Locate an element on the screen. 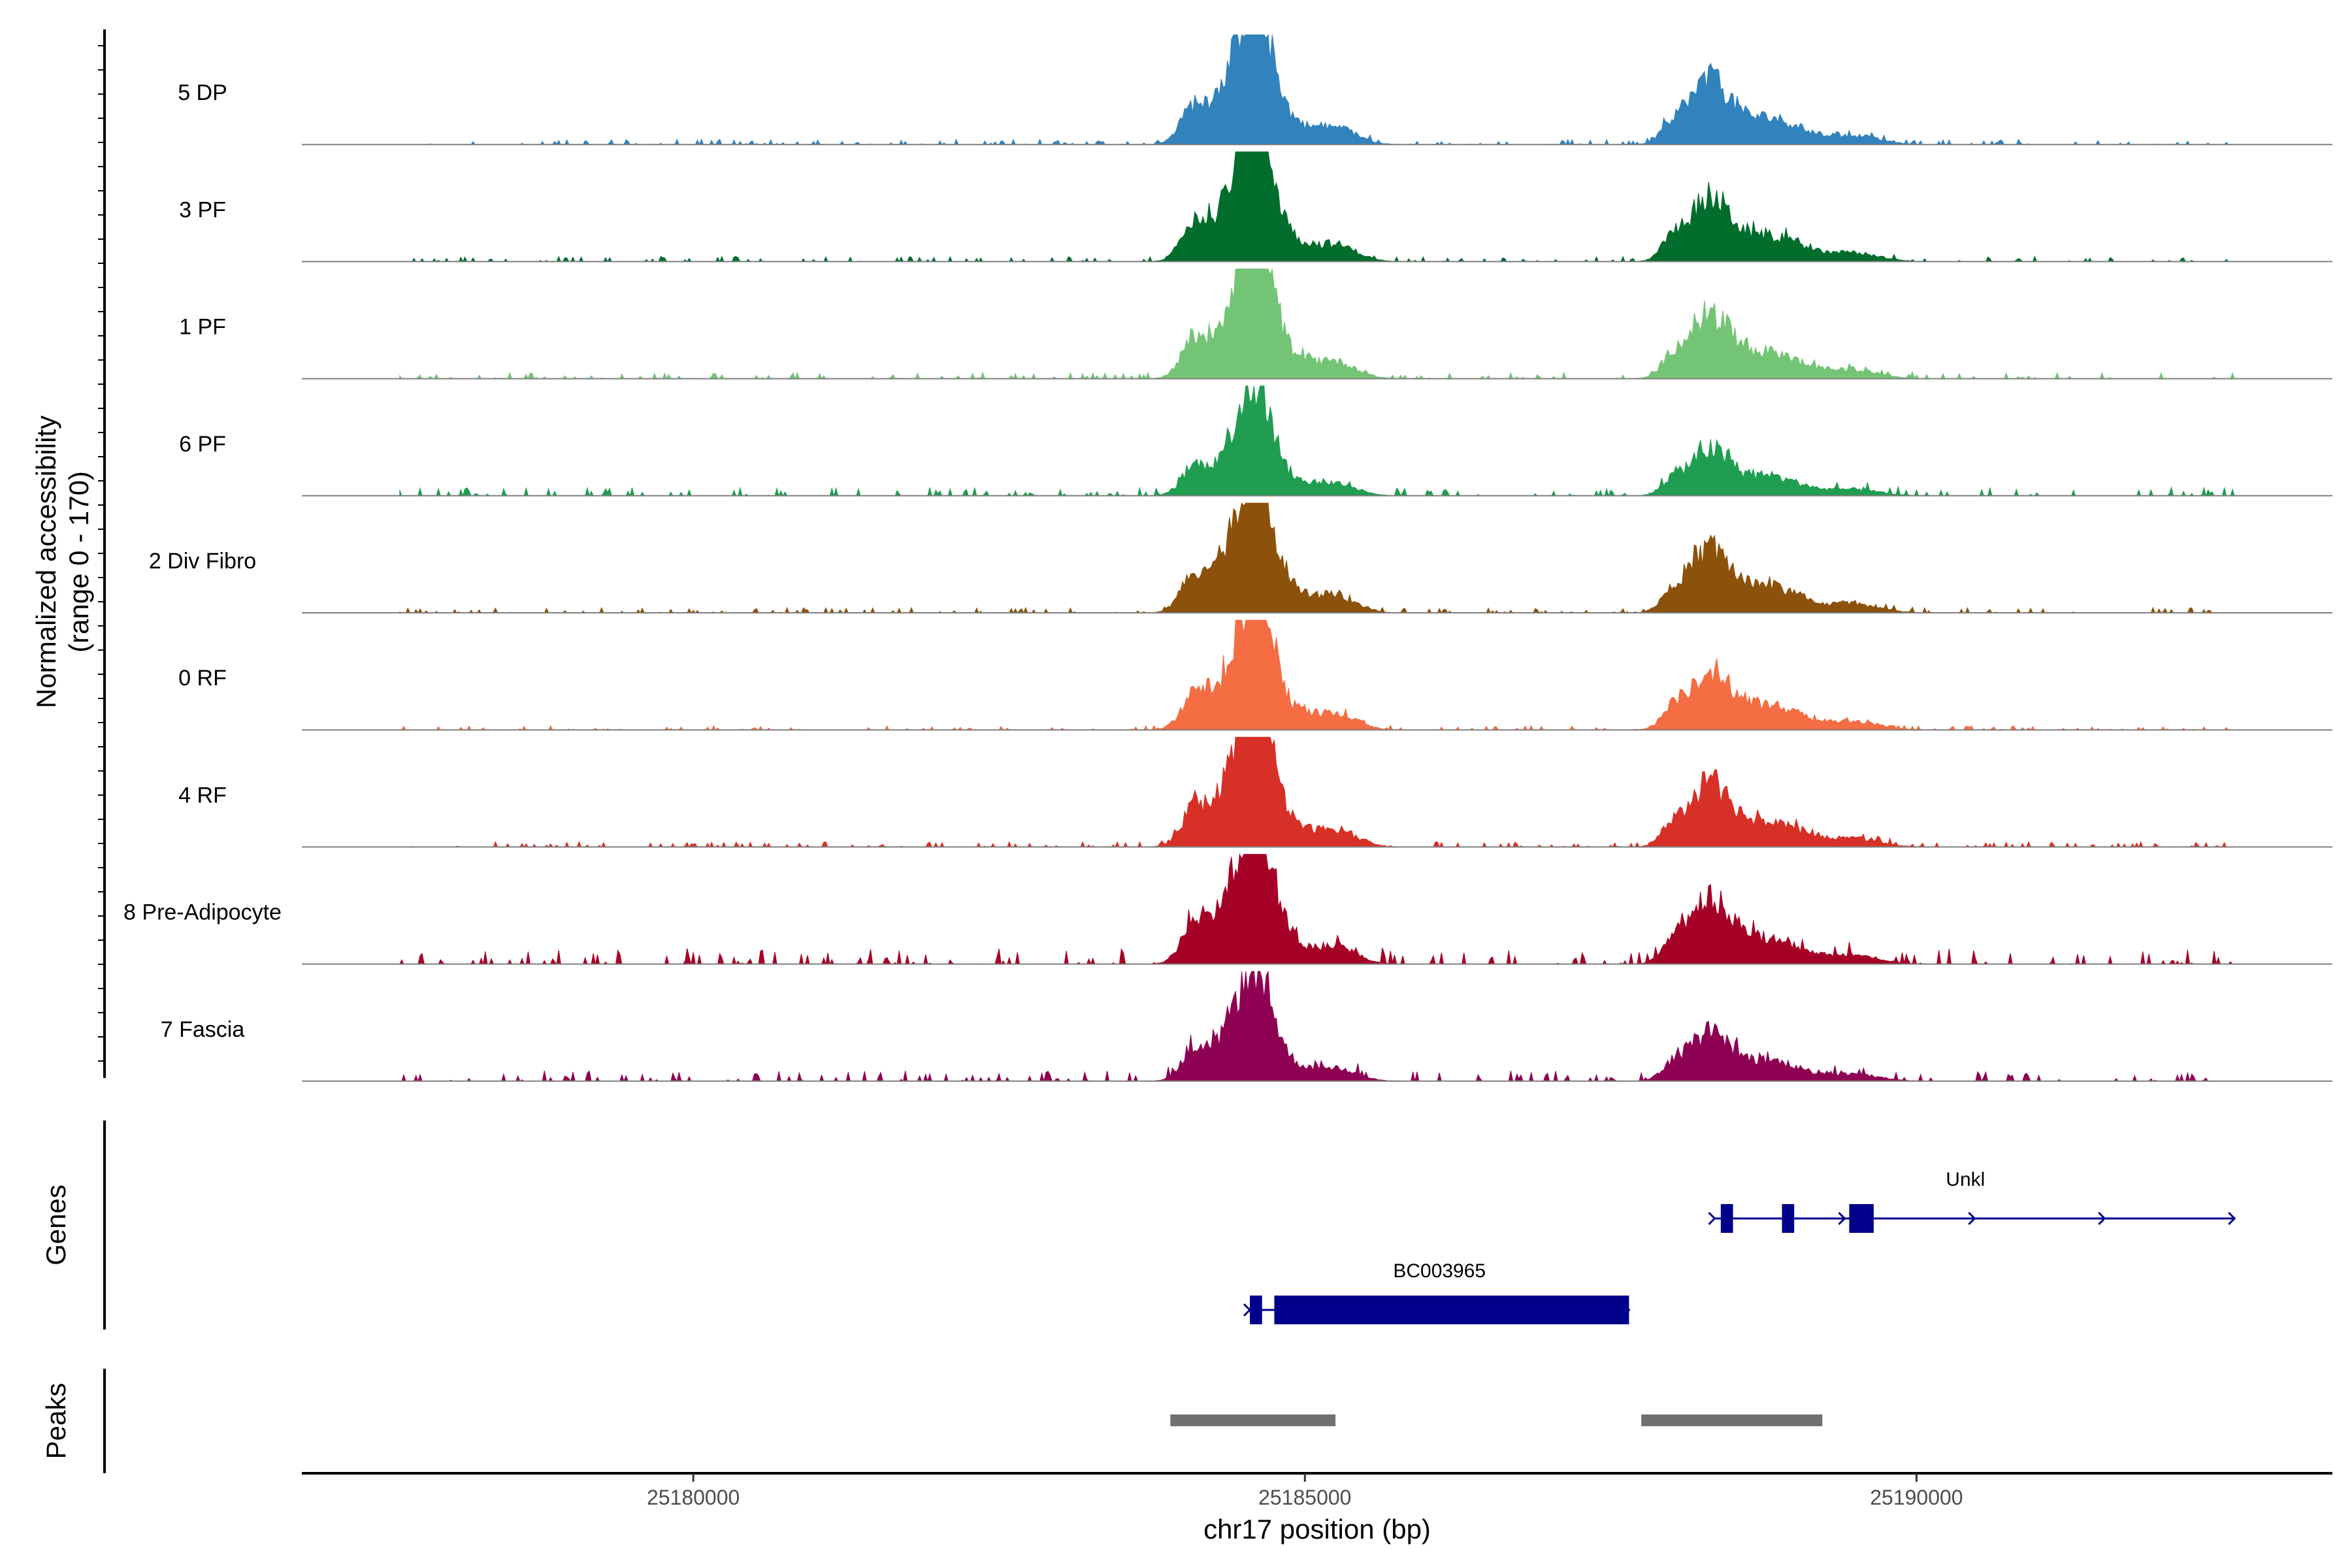 The width and height of the screenshot is (2352, 1568). track-6-pf: 6 PF is located at coordinates (1255, 441).